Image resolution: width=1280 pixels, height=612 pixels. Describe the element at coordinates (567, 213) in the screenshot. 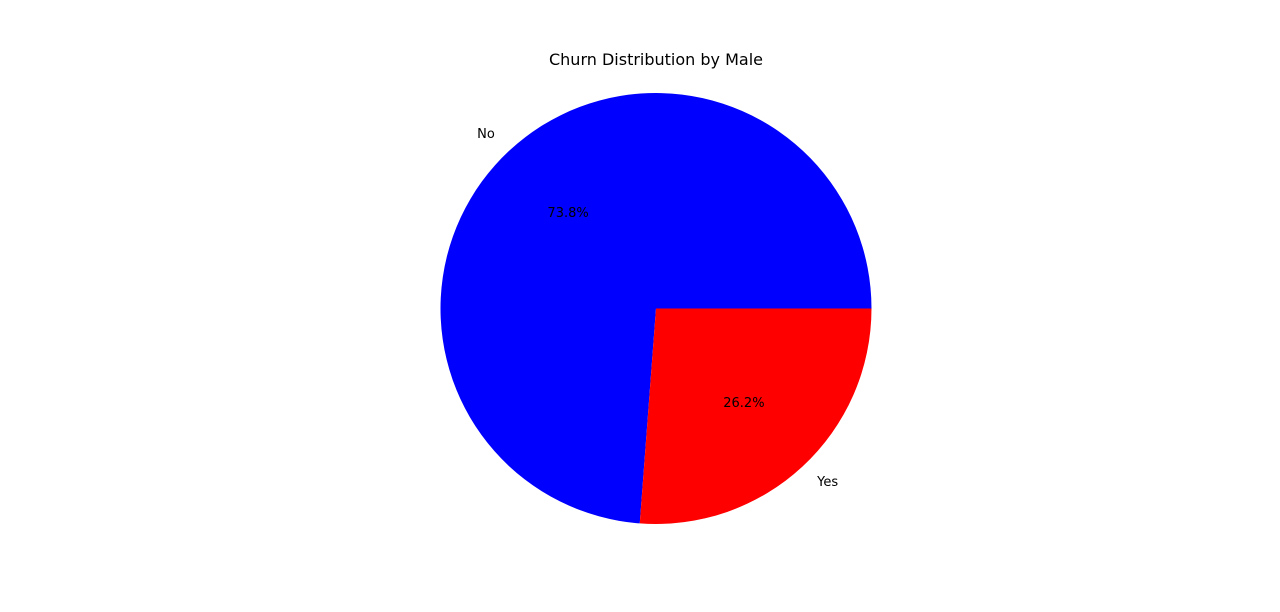

I see `slice-percent-no: 73.8%` at that location.